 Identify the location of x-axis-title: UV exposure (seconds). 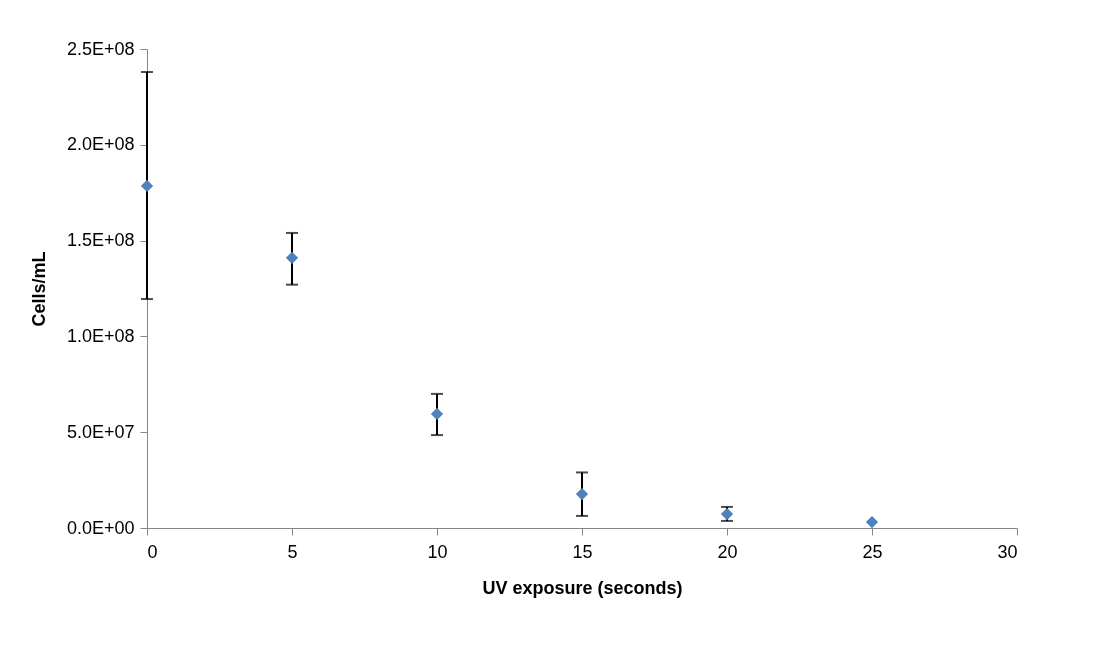
(582, 587).